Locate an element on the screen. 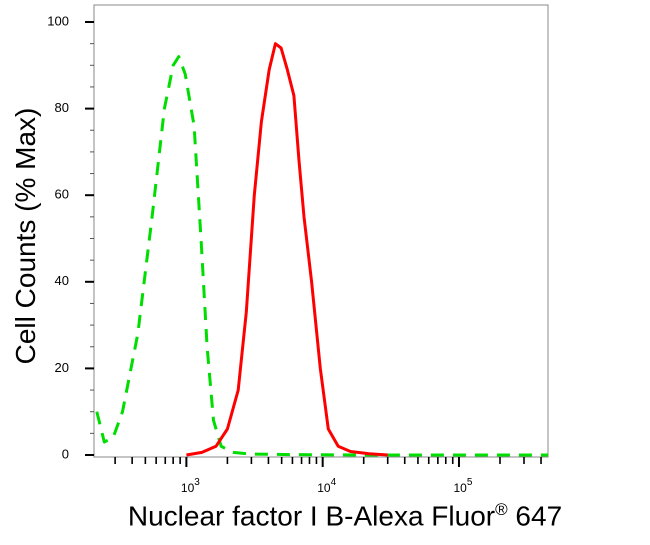 The width and height of the screenshot is (650, 545). x-axis-label-suffix: 647 is located at coordinates (535, 516).